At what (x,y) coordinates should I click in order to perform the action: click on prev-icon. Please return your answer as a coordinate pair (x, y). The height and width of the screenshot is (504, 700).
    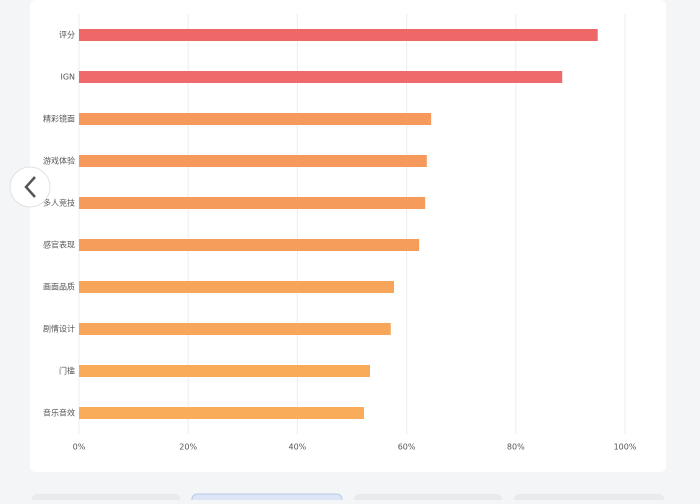
    Looking at the image, I should click on (30, 187).